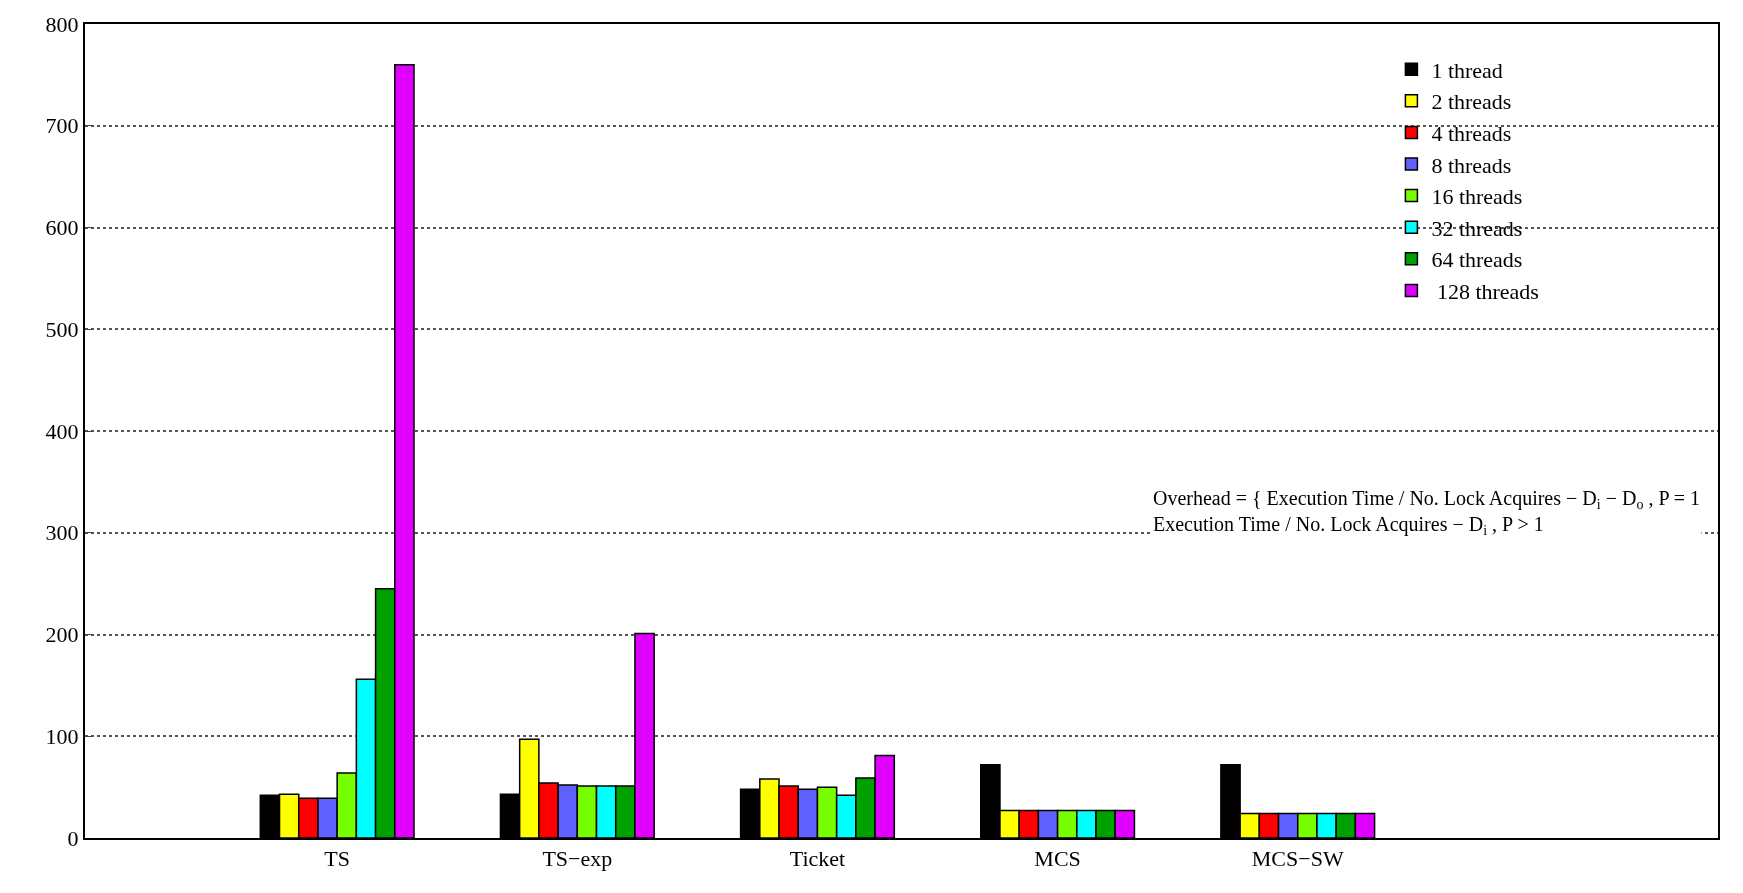  I want to click on y-tick-label: 0, so click(73, 838).